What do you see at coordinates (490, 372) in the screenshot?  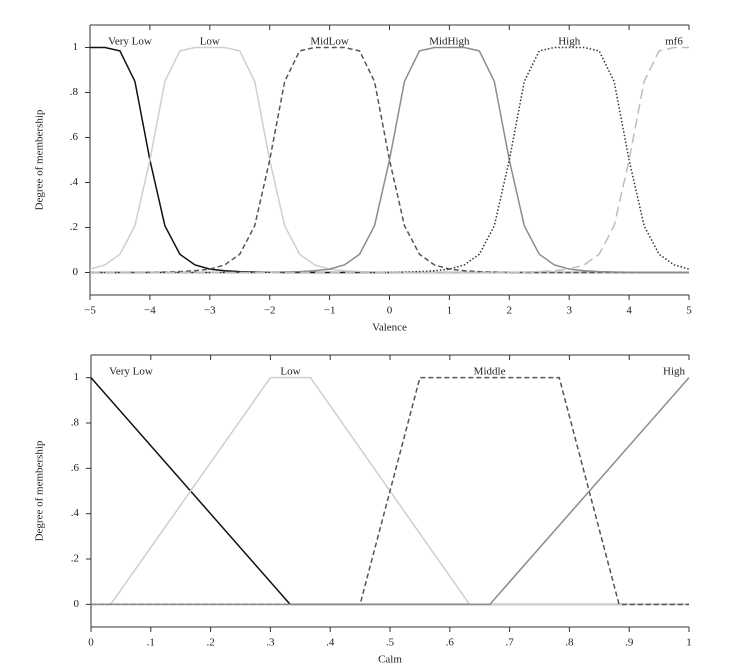 I see `series-label: Middle` at bounding box center [490, 372].